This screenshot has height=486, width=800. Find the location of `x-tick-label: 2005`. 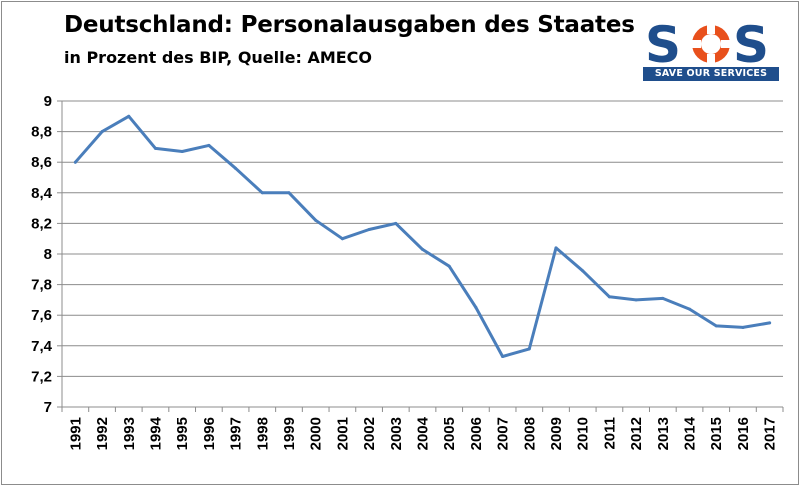

x-tick-label: 2005 is located at coordinates (449, 433).